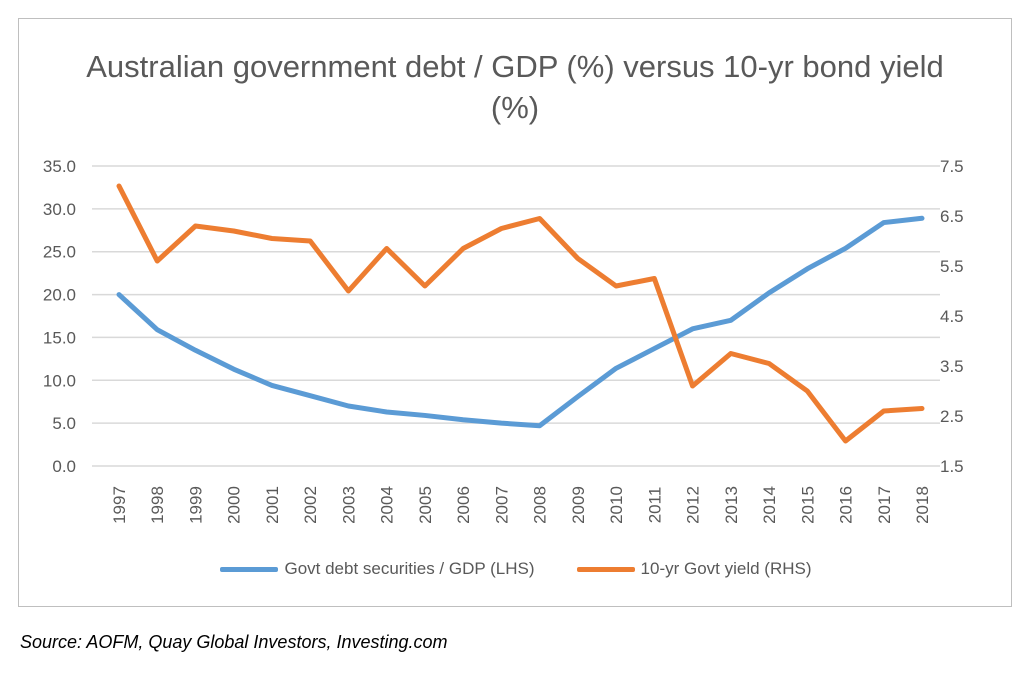 Image resolution: width=1032 pixels, height=681 pixels. I want to click on x-tick-label: 2007, so click(501, 505).